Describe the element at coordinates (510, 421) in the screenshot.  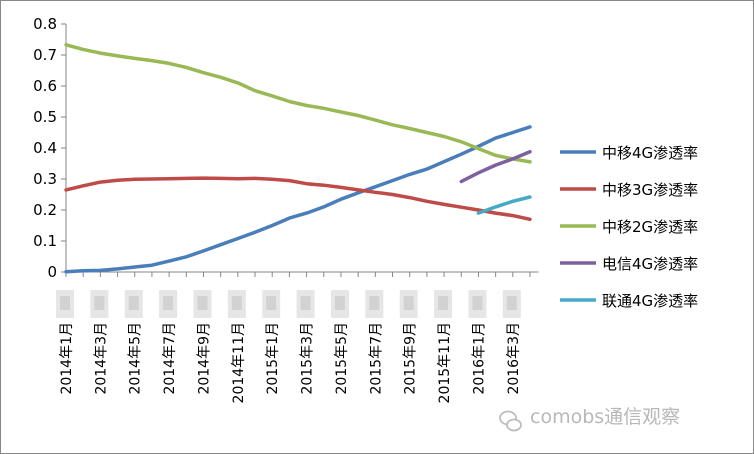
I see `wechat-logo-icon` at that location.